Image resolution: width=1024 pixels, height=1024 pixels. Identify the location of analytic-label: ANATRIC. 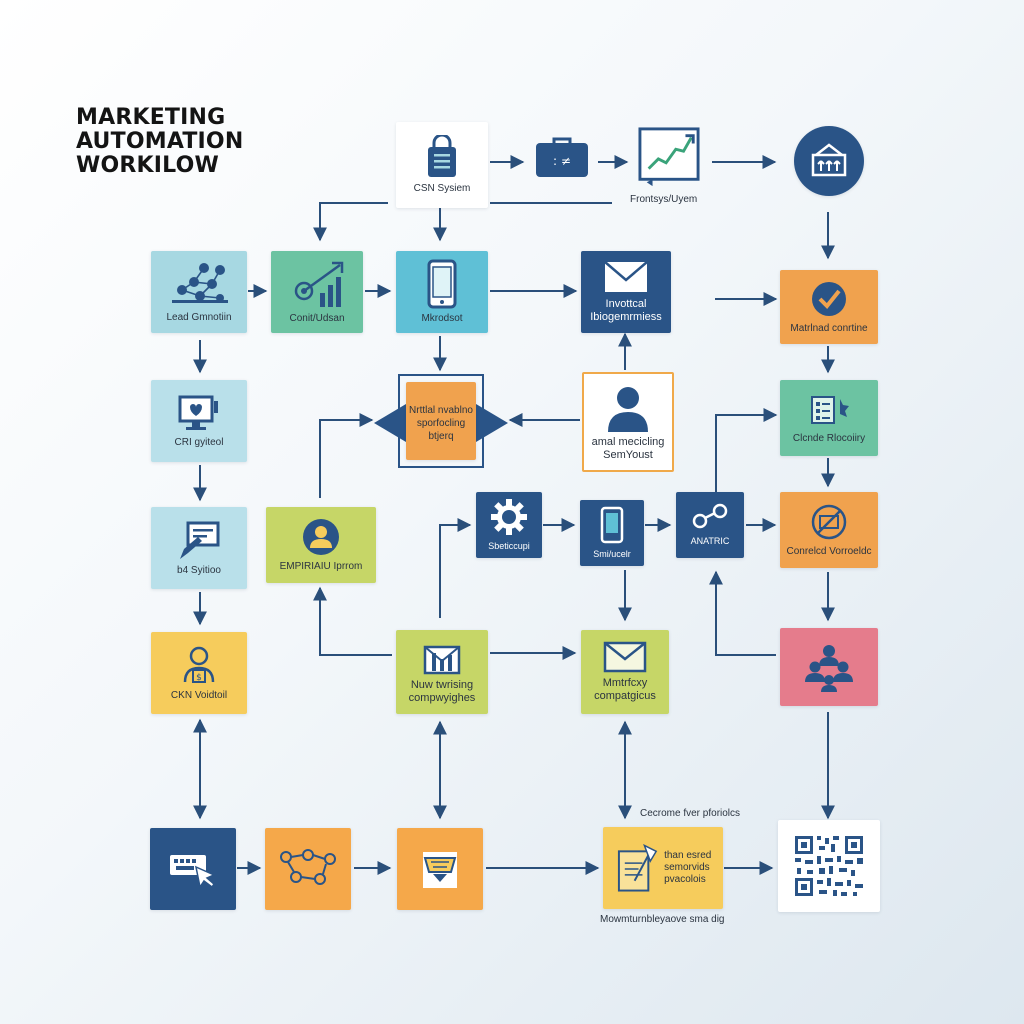
(710, 541).